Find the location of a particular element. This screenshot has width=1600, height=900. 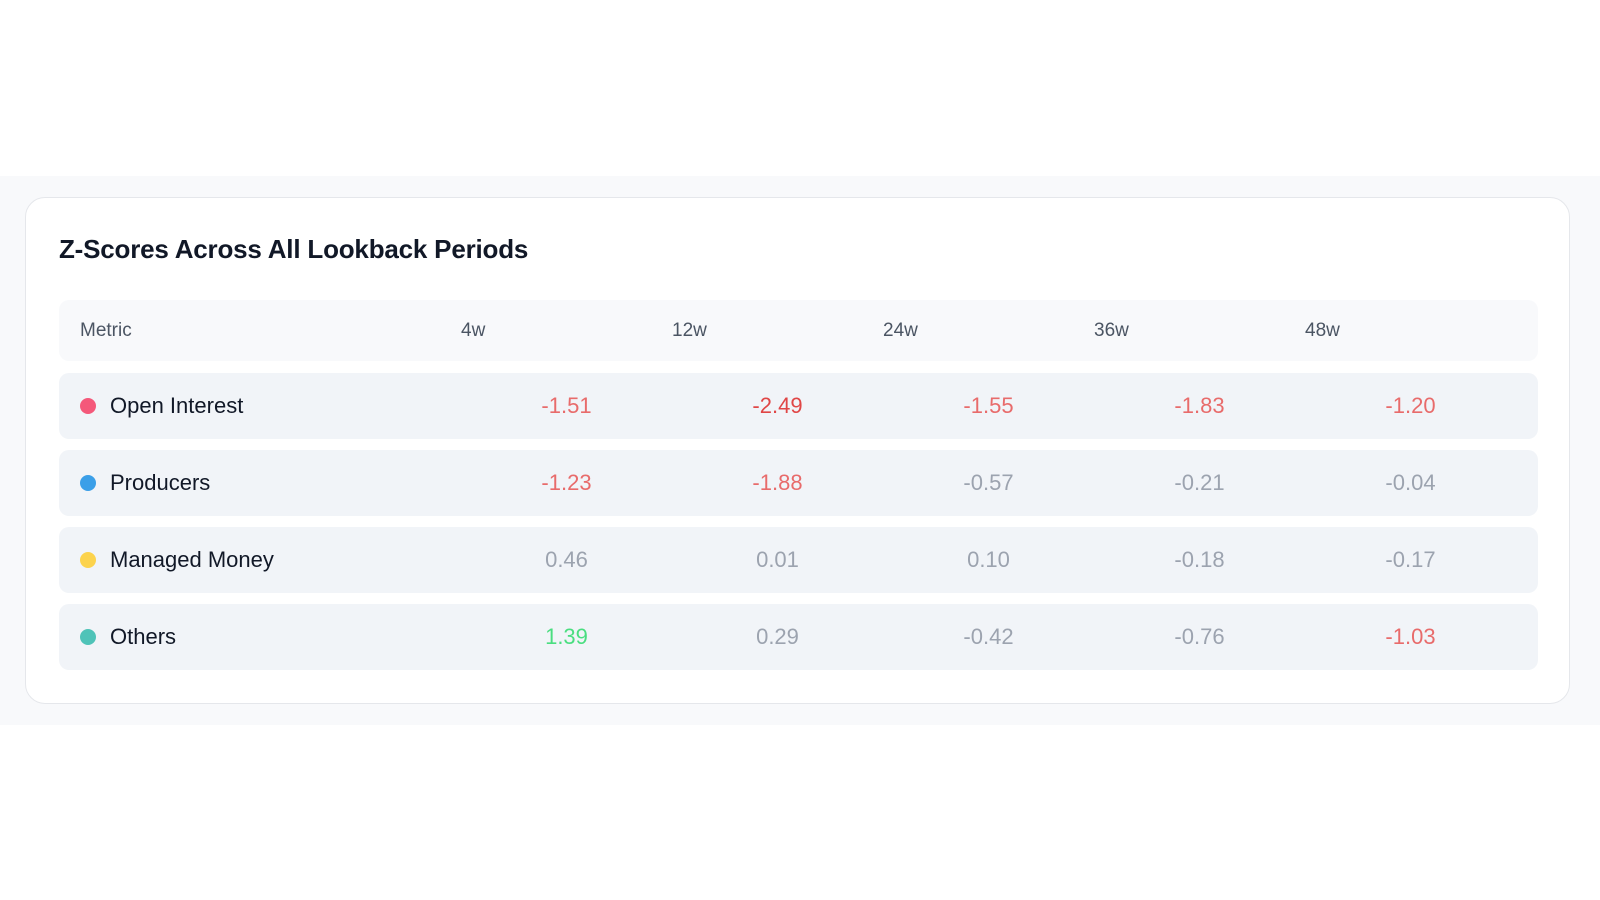

column-header-36w: 36w is located at coordinates (1111, 330).